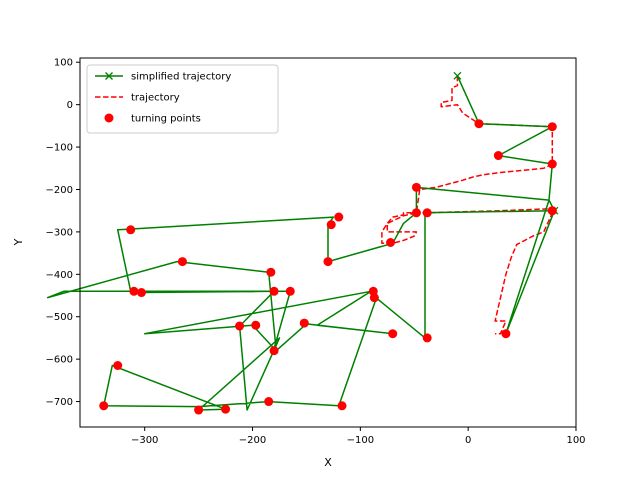  Describe the element at coordinates (59, 190) in the screenshot. I see `y-tick-label: −200` at that location.